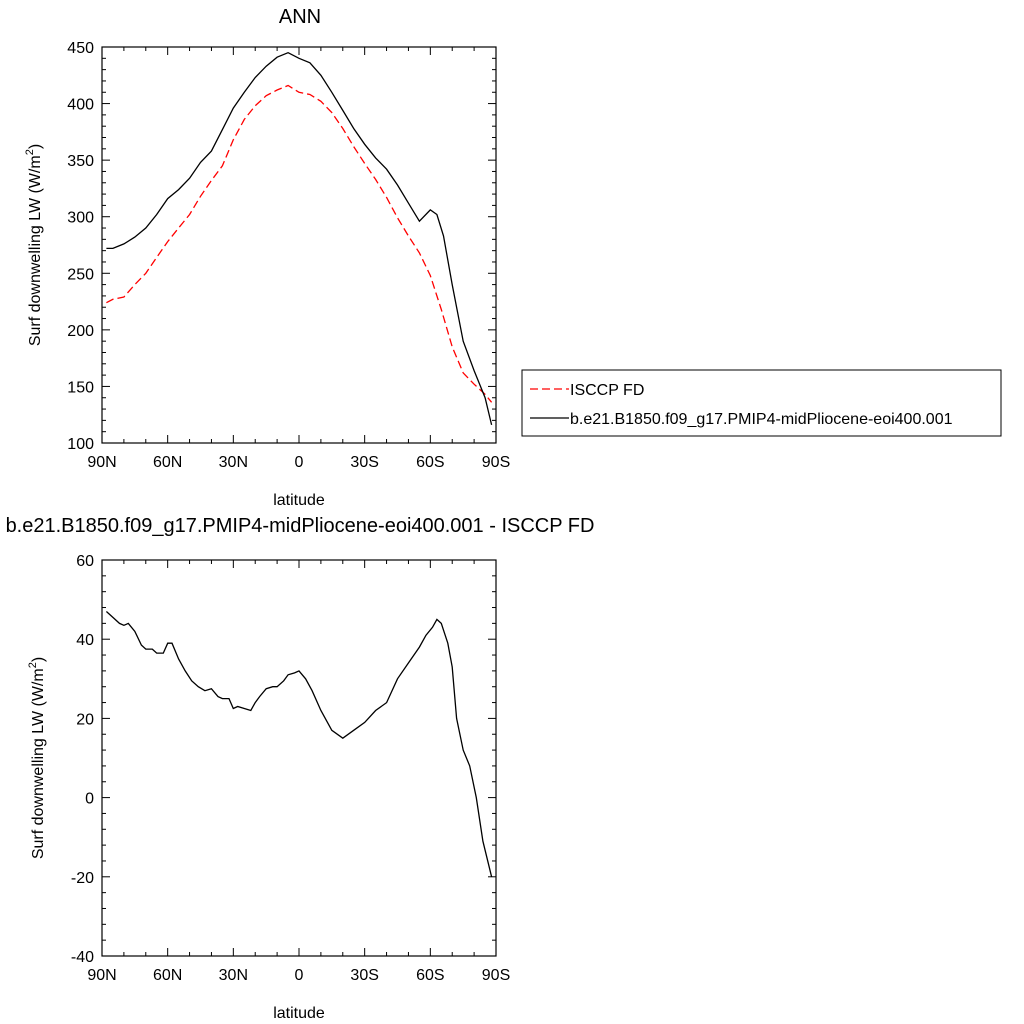 Image resolution: width=1024 pixels, height=1024 pixels. Describe the element at coordinates (85, 561) in the screenshot. I see `y-tick-label: 60` at that location.